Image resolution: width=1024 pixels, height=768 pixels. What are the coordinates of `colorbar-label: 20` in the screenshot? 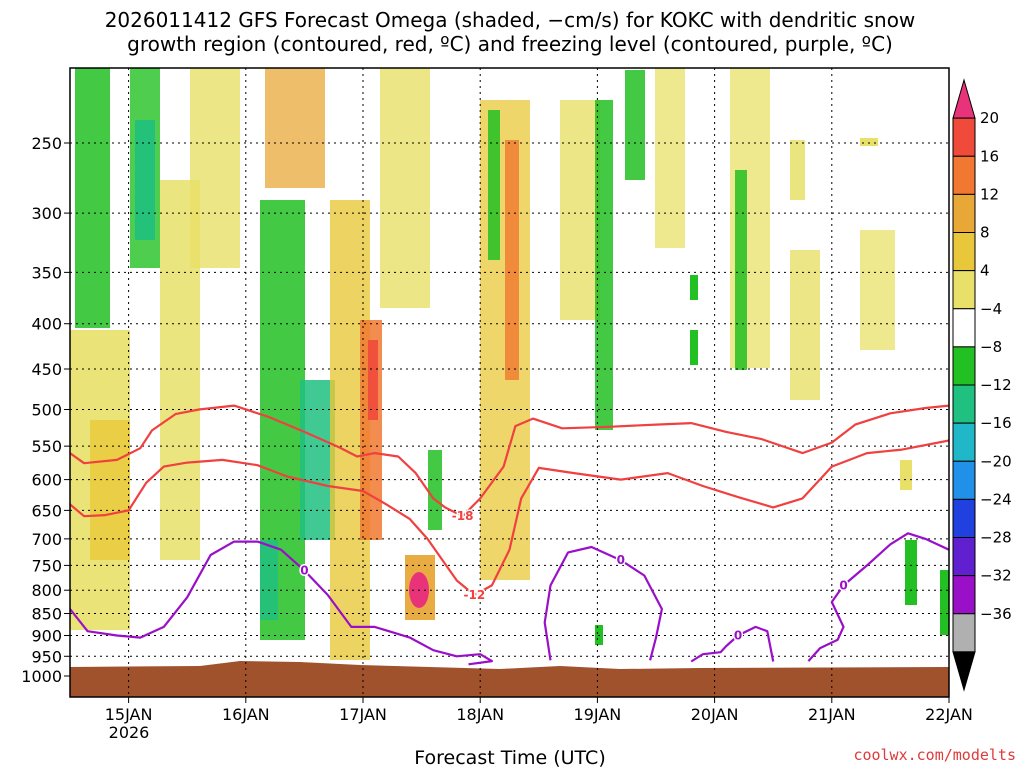 It's located at (989, 118).